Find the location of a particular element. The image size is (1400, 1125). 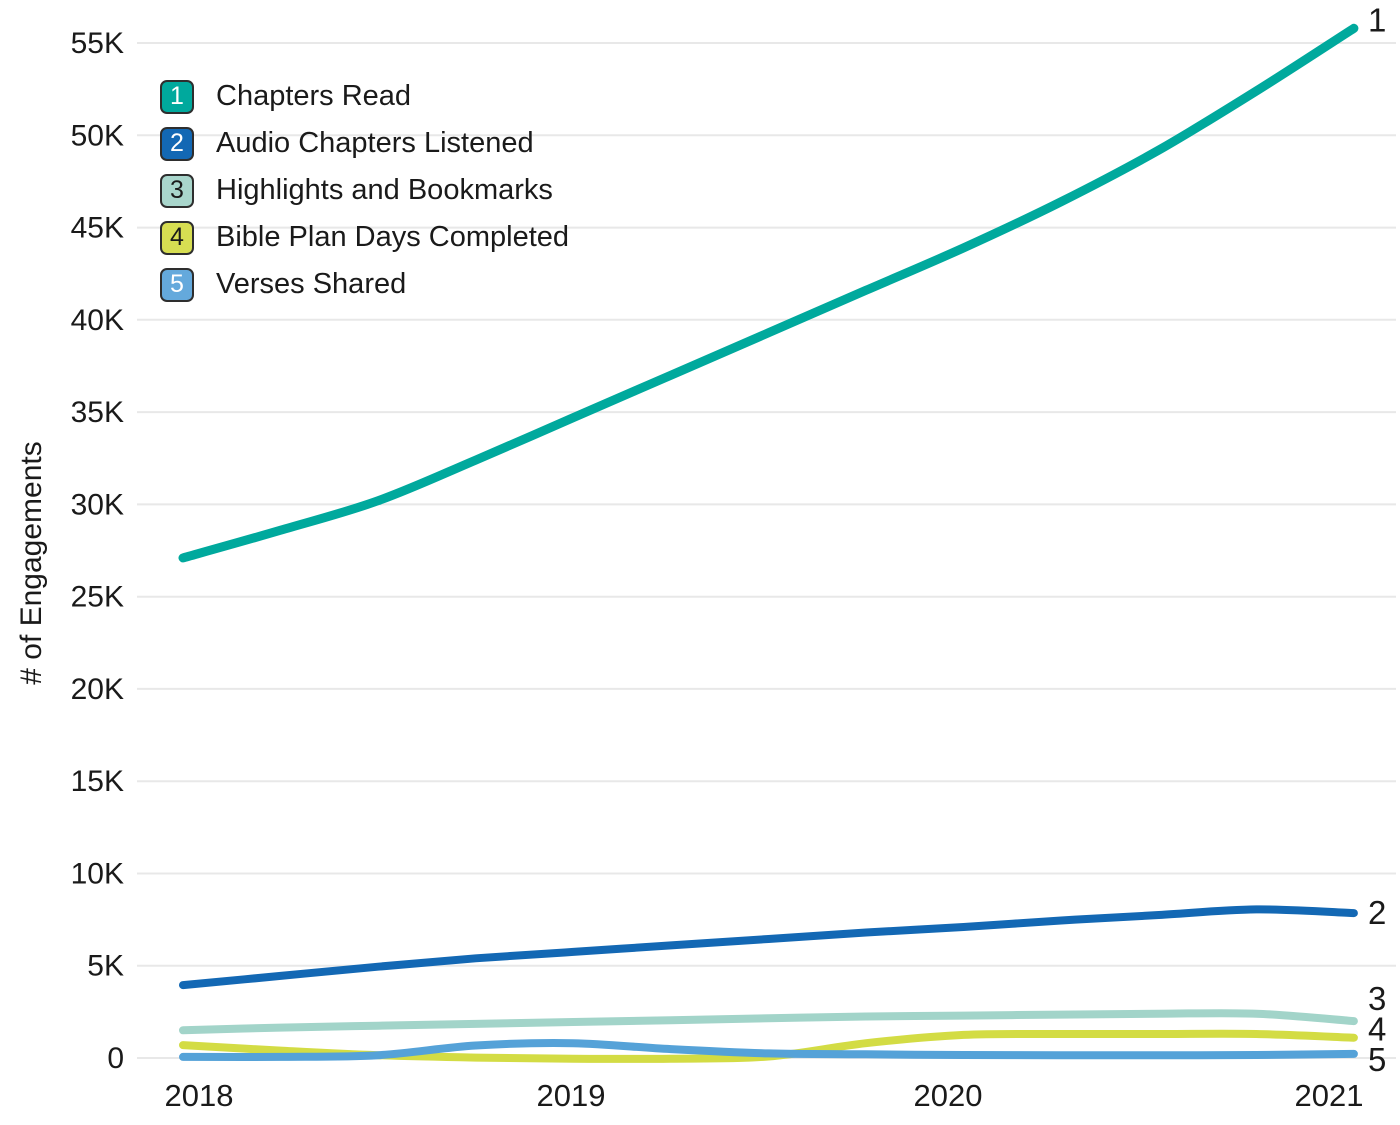

legend-item-highlights-and-bookmarks: 3 Highlights and Bookmarks is located at coordinates (364, 190).